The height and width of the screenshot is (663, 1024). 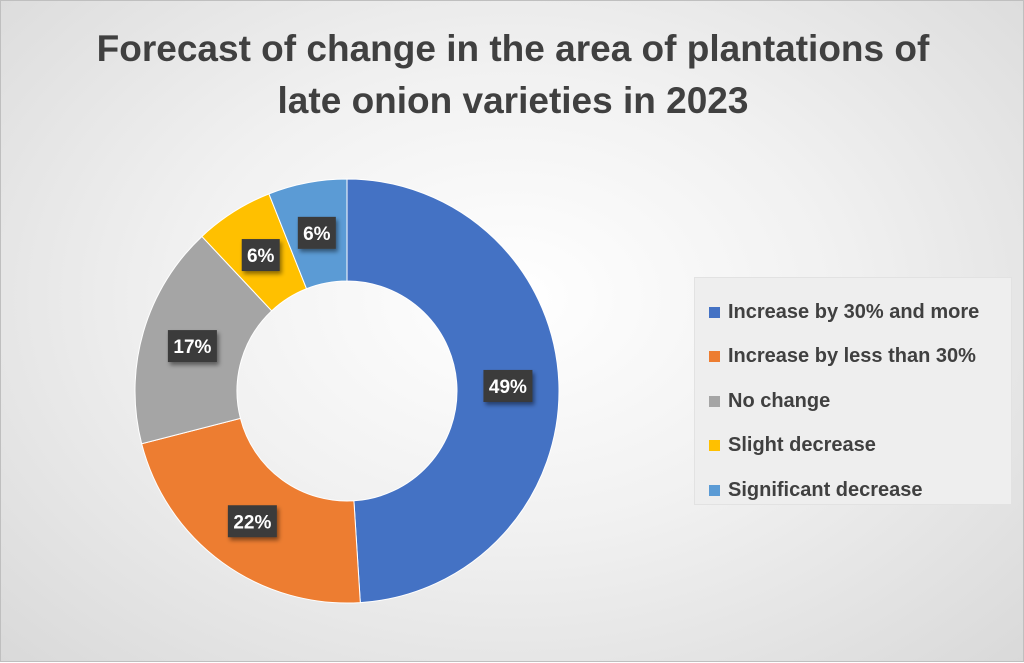 I want to click on legend-item: Slight decrease, so click(x=860, y=446).